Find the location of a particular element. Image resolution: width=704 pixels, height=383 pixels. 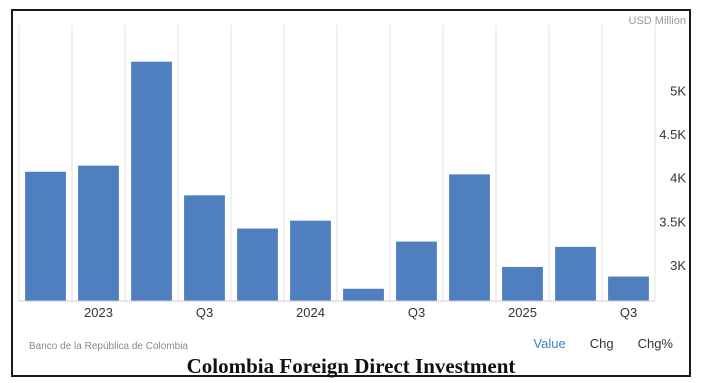

y-tick-label: 5K is located at coordinates (678, 90).